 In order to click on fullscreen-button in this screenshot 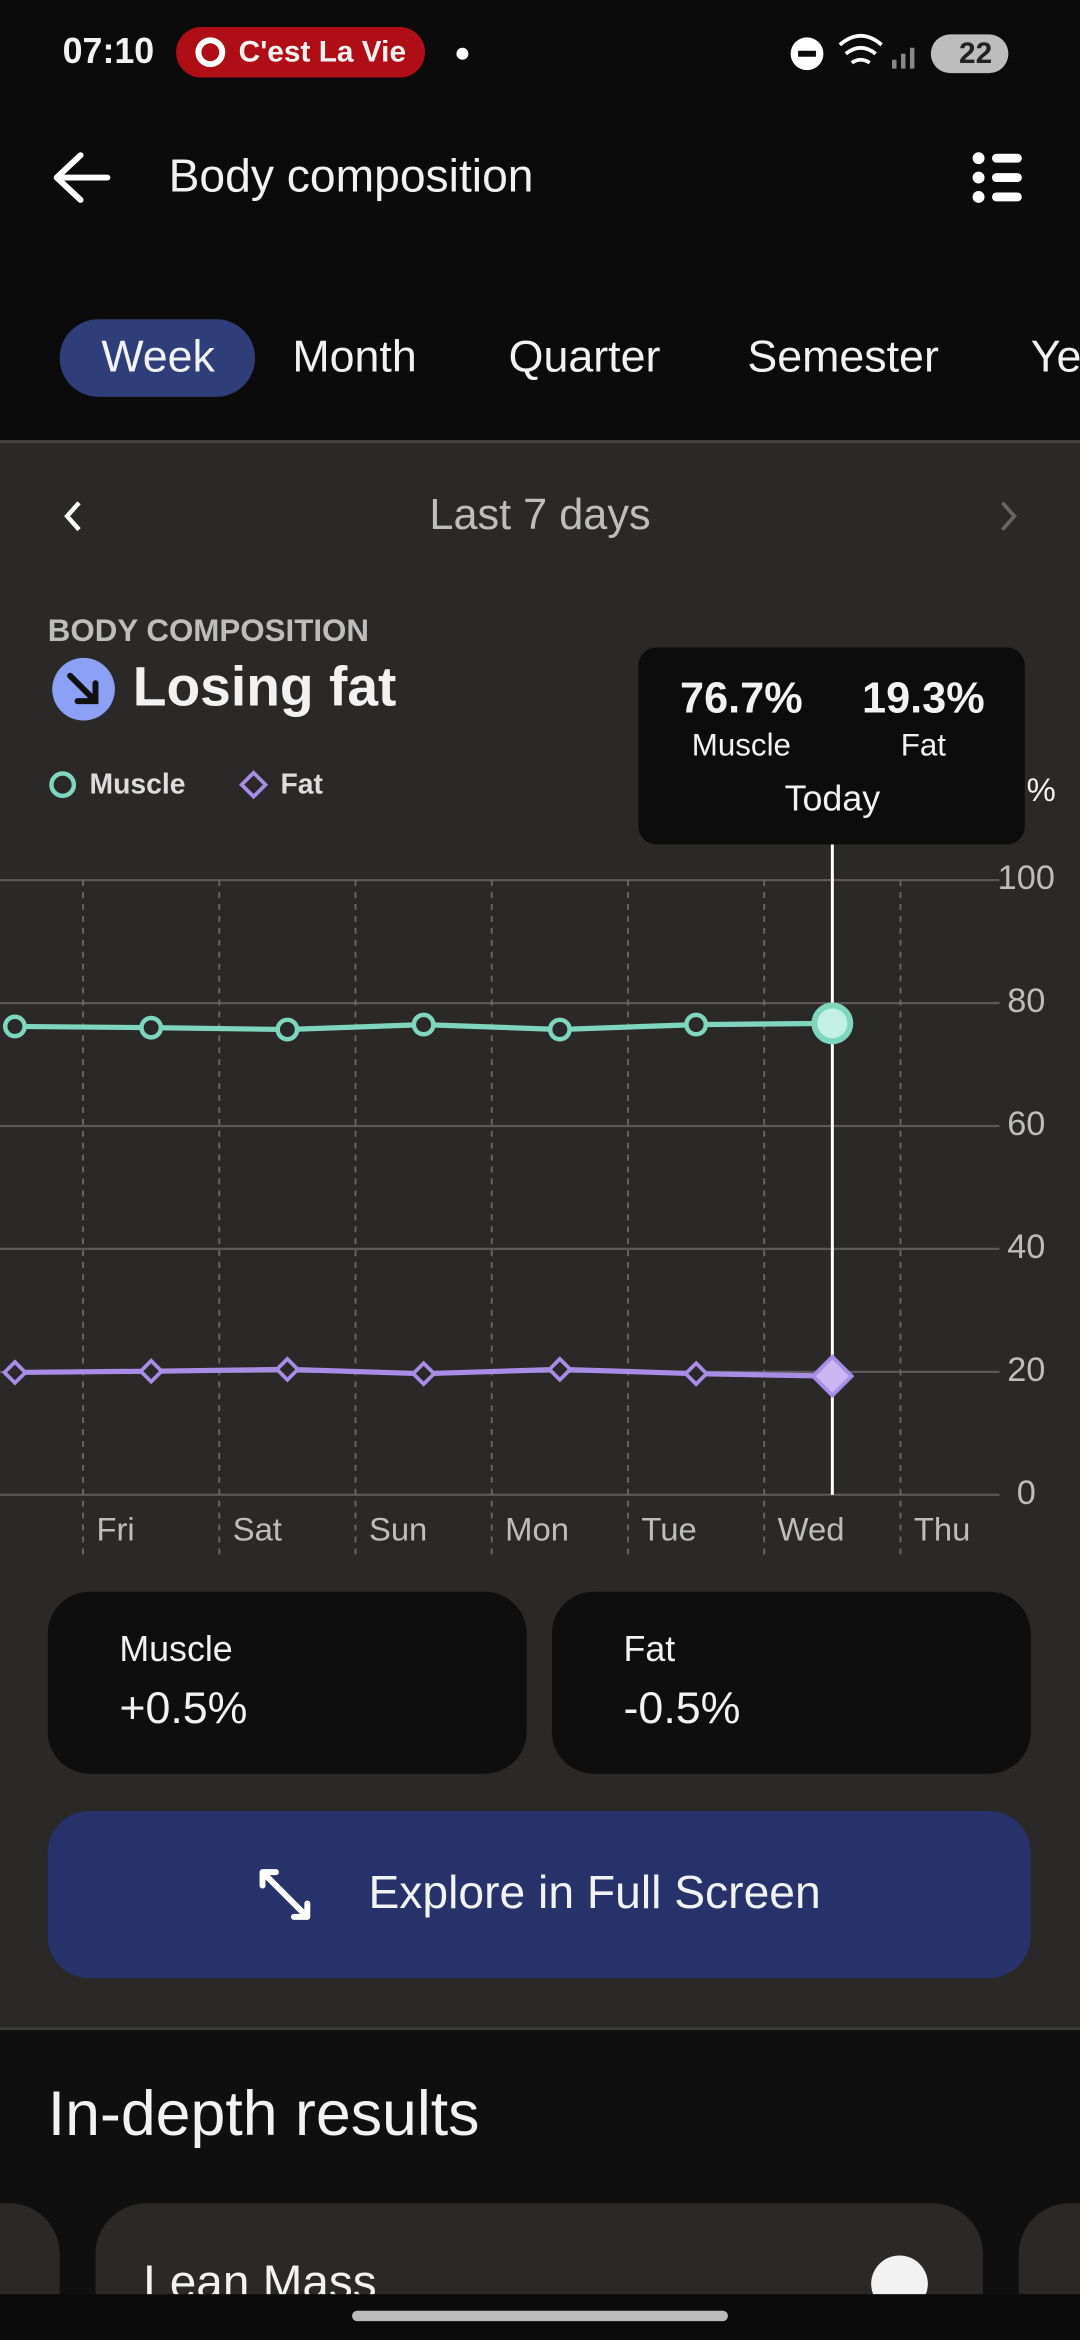, I will do `click(539, 1894)`.